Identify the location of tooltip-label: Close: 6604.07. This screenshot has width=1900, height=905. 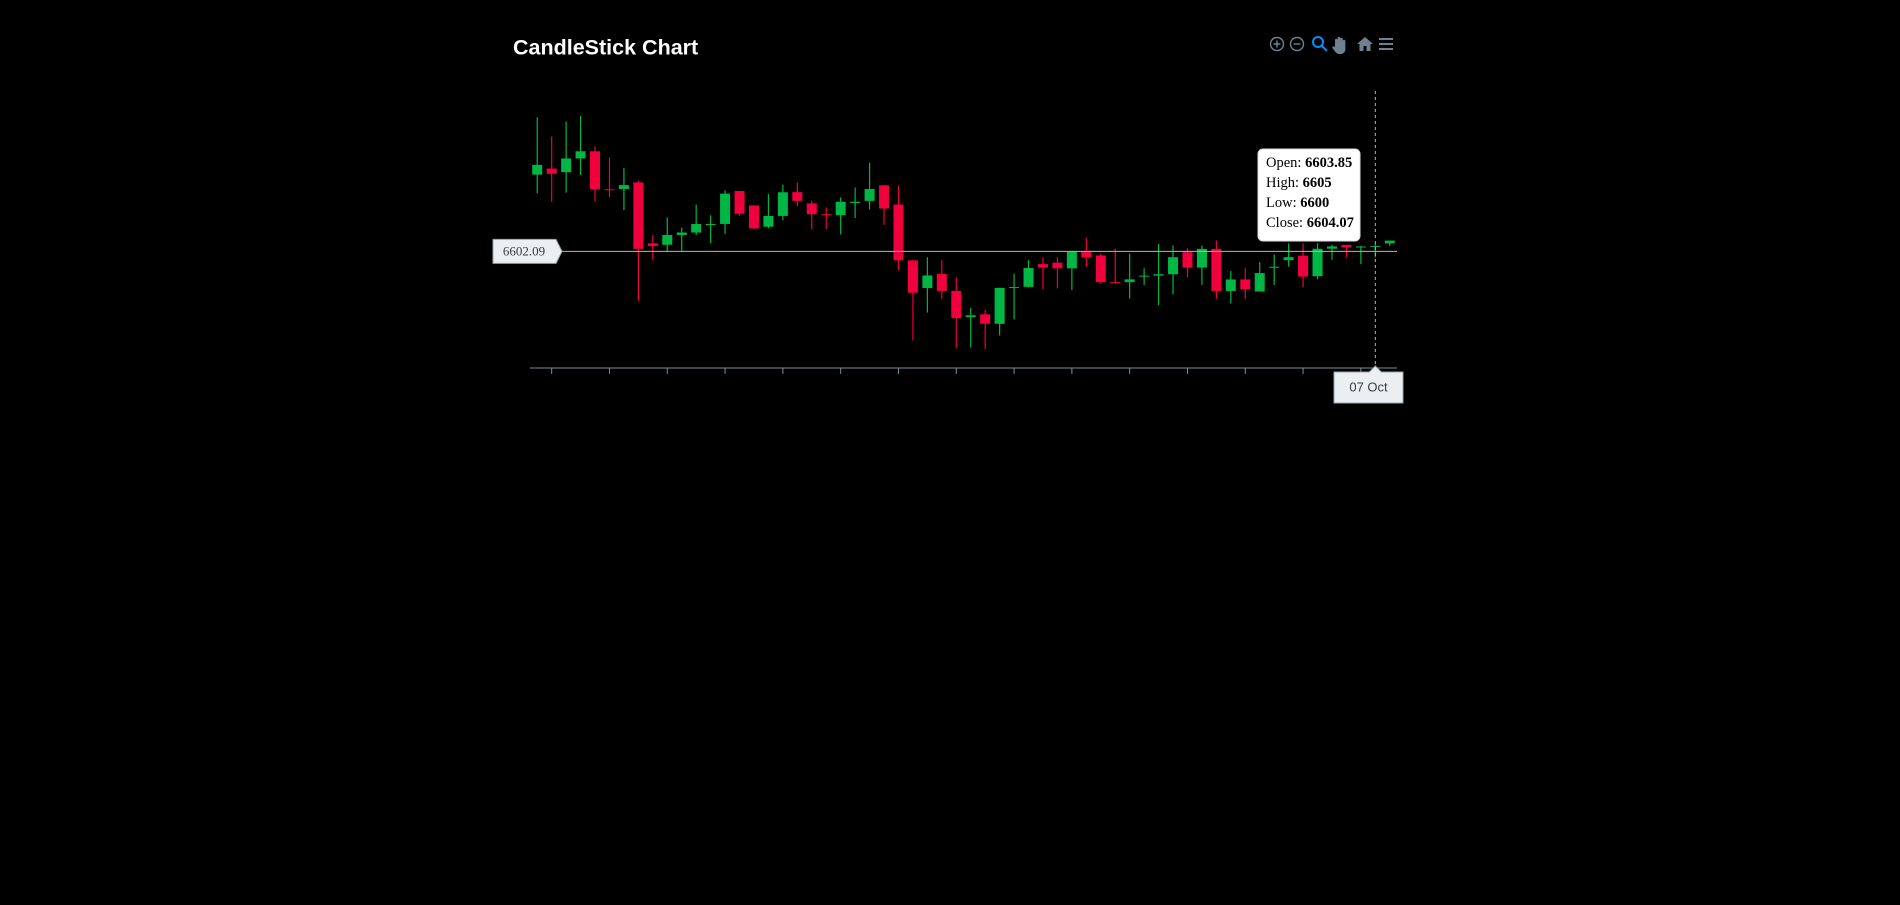
(1310, 223).